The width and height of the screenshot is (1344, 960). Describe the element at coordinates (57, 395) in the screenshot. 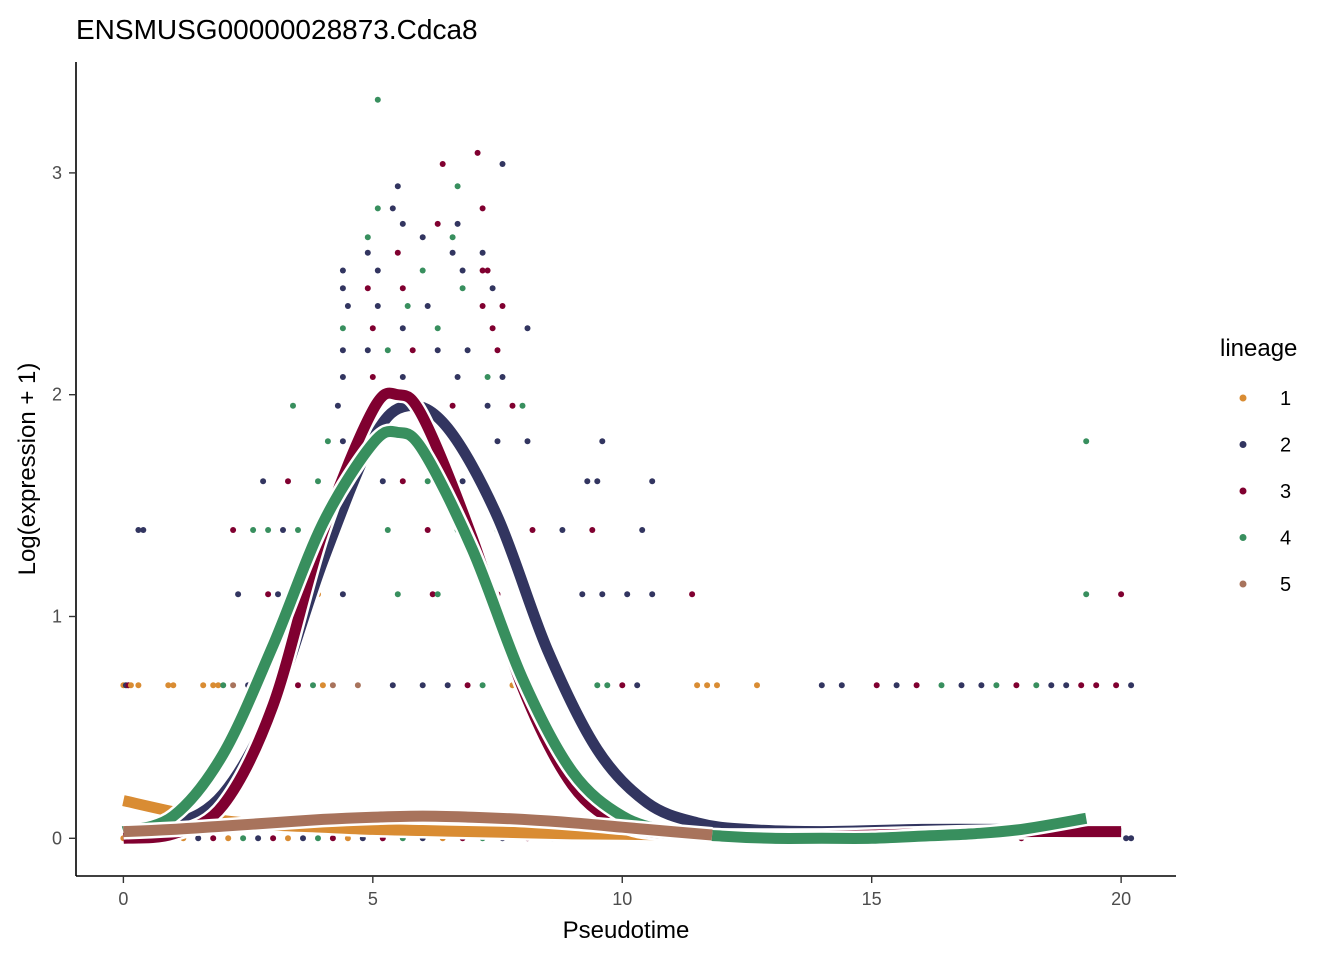

I see `y-tick-label: 2` at that location.